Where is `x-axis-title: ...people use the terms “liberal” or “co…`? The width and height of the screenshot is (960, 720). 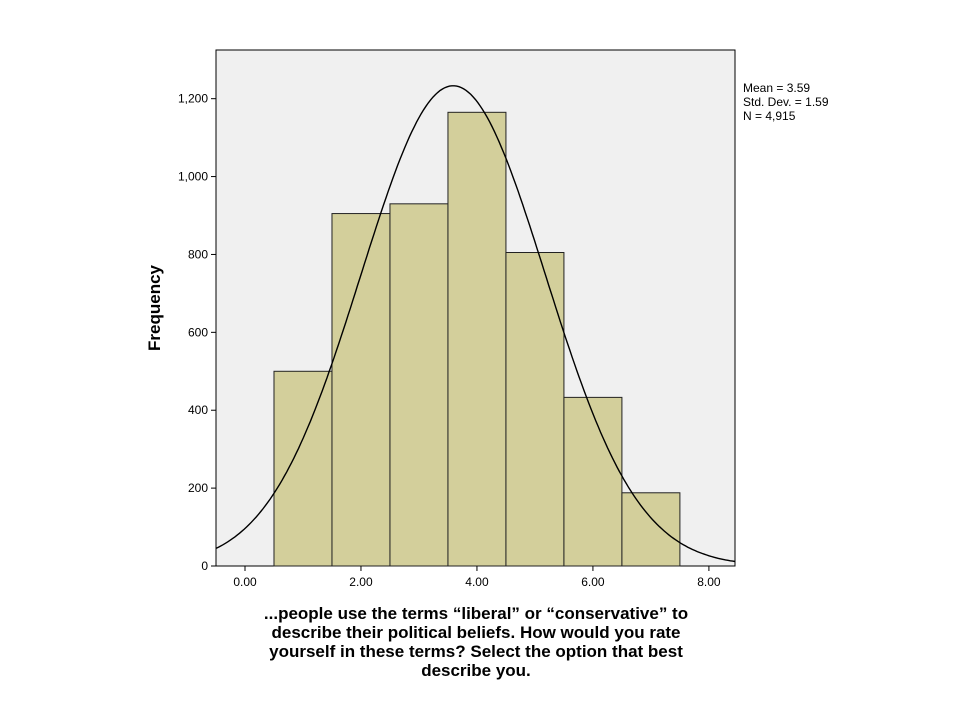
x-axis-title: ...people use the terms “liberal” or “co… is located at coordinates (476, 642).